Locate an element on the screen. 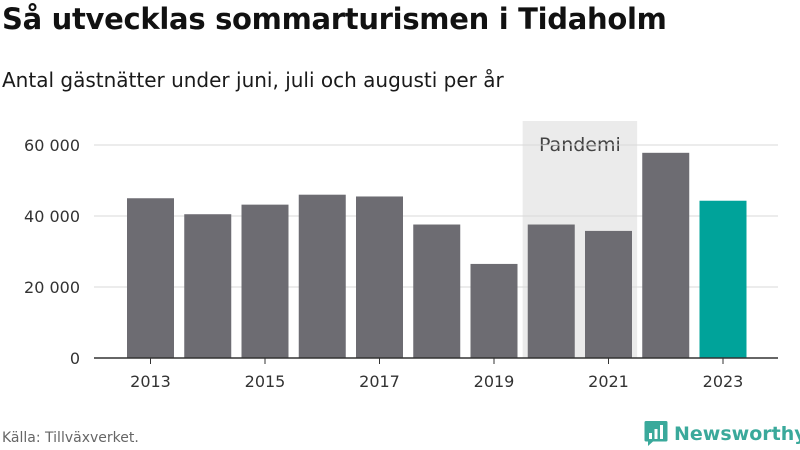  bar-2013 is located at coordinates (150, 278).